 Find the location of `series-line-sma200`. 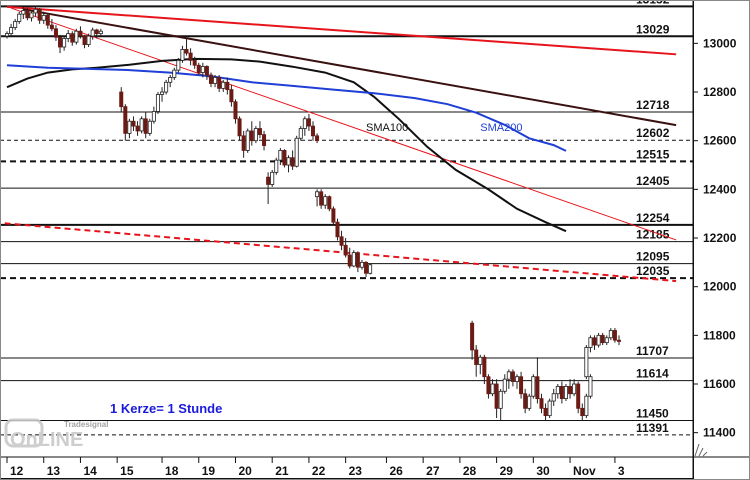

series-line-sma200 is located at coordinates (286, 108).